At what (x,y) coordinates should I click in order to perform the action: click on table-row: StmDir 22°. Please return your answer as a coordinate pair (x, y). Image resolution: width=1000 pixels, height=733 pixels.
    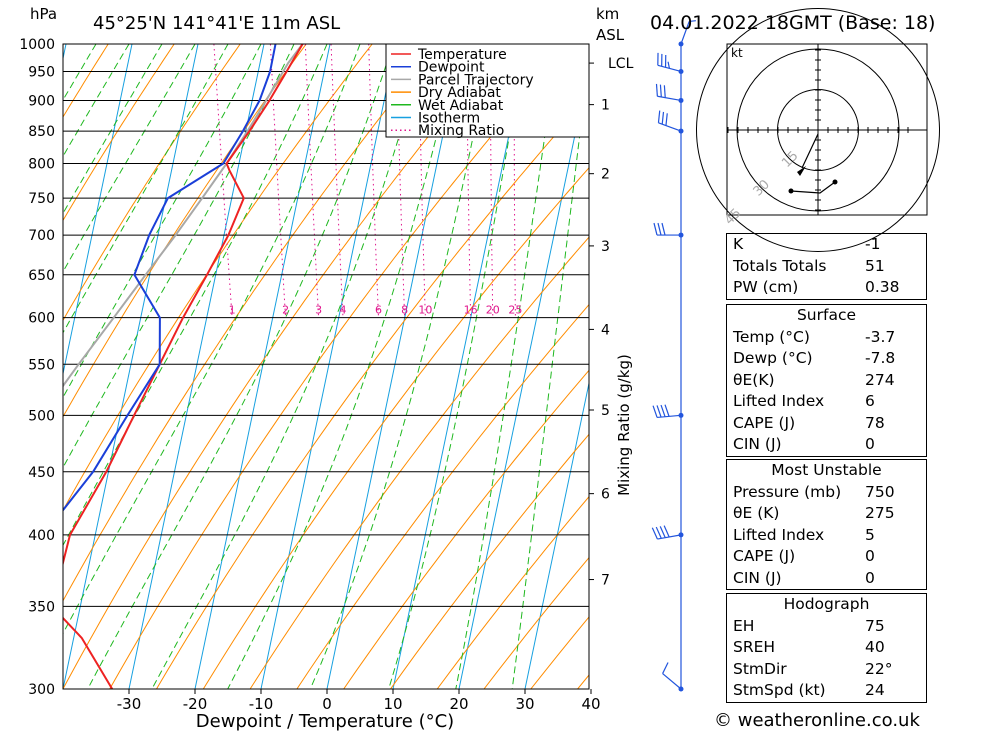
    Looking at the image, I should click on (826, 670).